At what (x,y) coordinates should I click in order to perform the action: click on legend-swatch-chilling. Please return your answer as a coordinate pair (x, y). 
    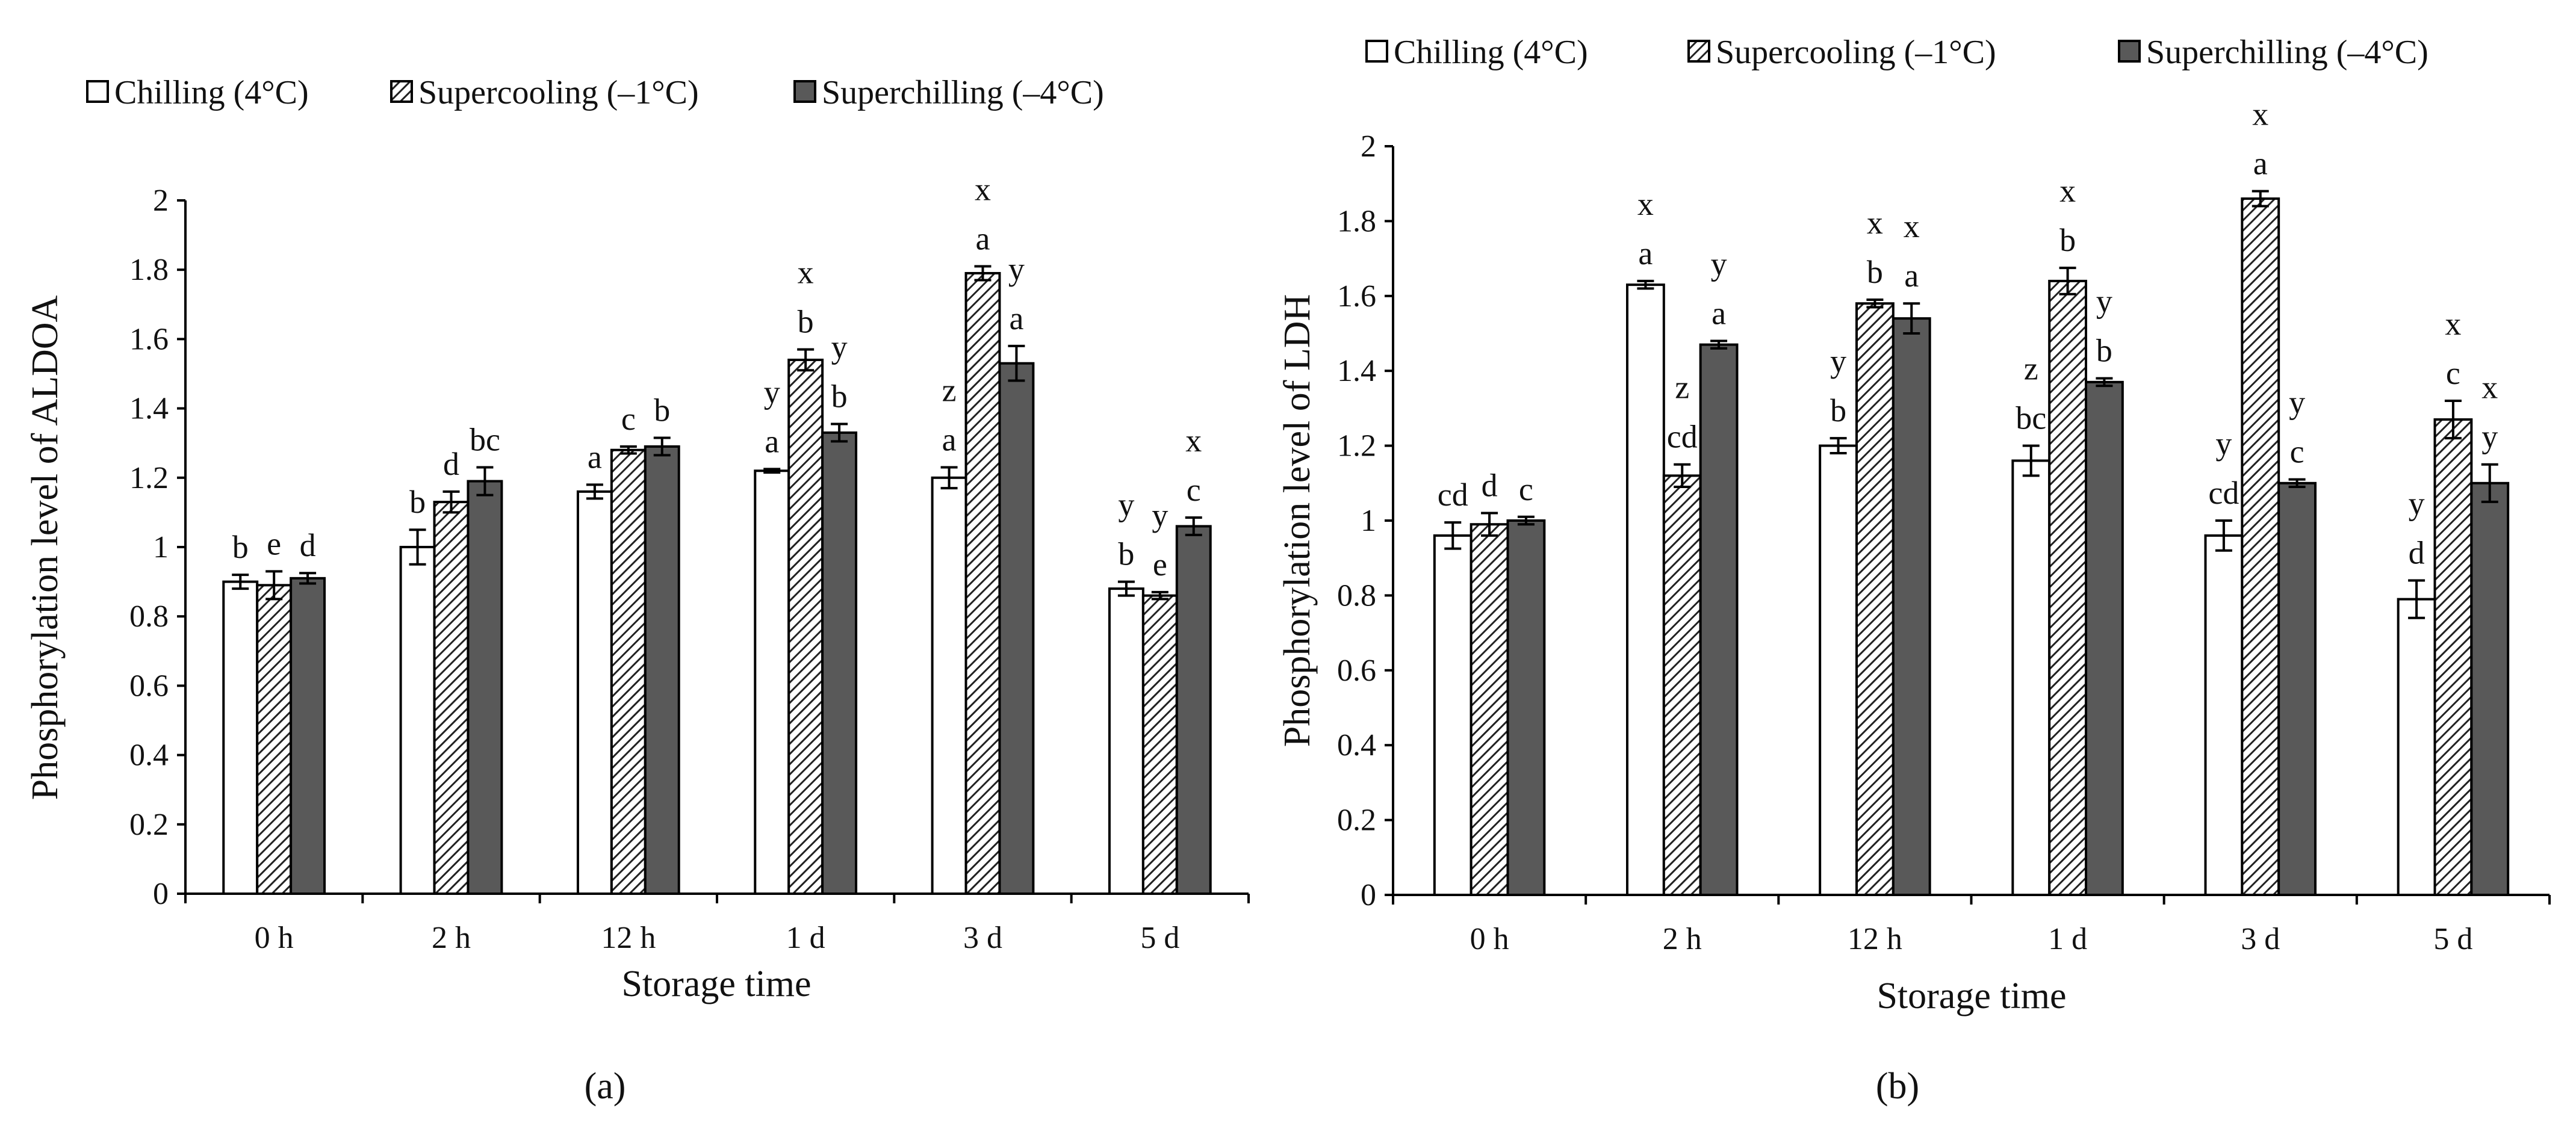
    Looking at the image, I should click on (1376, 51).